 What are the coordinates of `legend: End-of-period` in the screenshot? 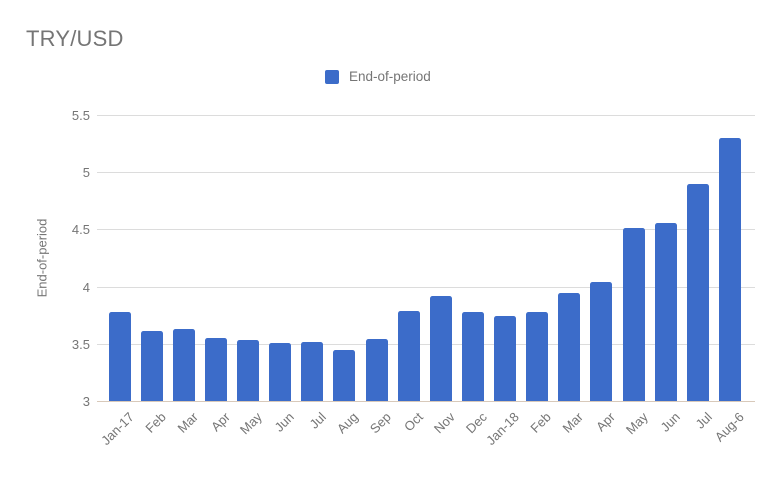 It's located at (378, 76).